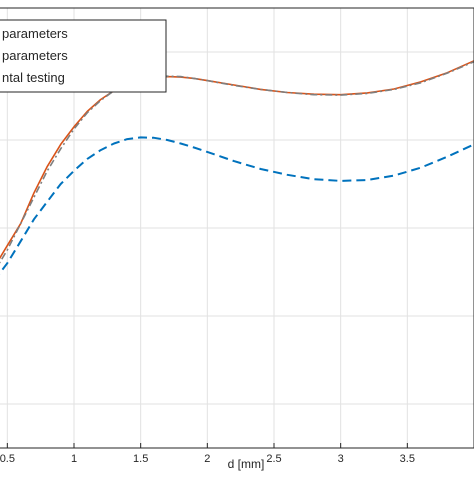 This screenshot has width=474, height=479. Describe the element at coordinates (407, 459) in the screenshot. I see `x-tick-label: 3.5` at that location.